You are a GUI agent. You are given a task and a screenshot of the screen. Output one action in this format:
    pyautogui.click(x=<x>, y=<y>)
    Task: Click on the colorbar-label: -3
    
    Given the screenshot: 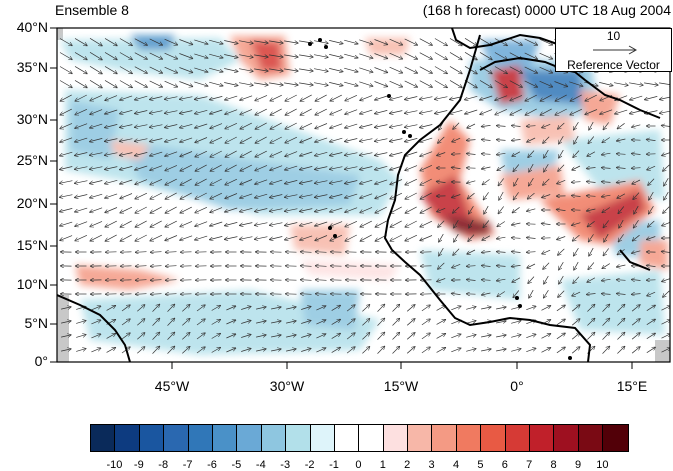 What is the action you would take?
    pyautogui.click(x=285, y=465)
    